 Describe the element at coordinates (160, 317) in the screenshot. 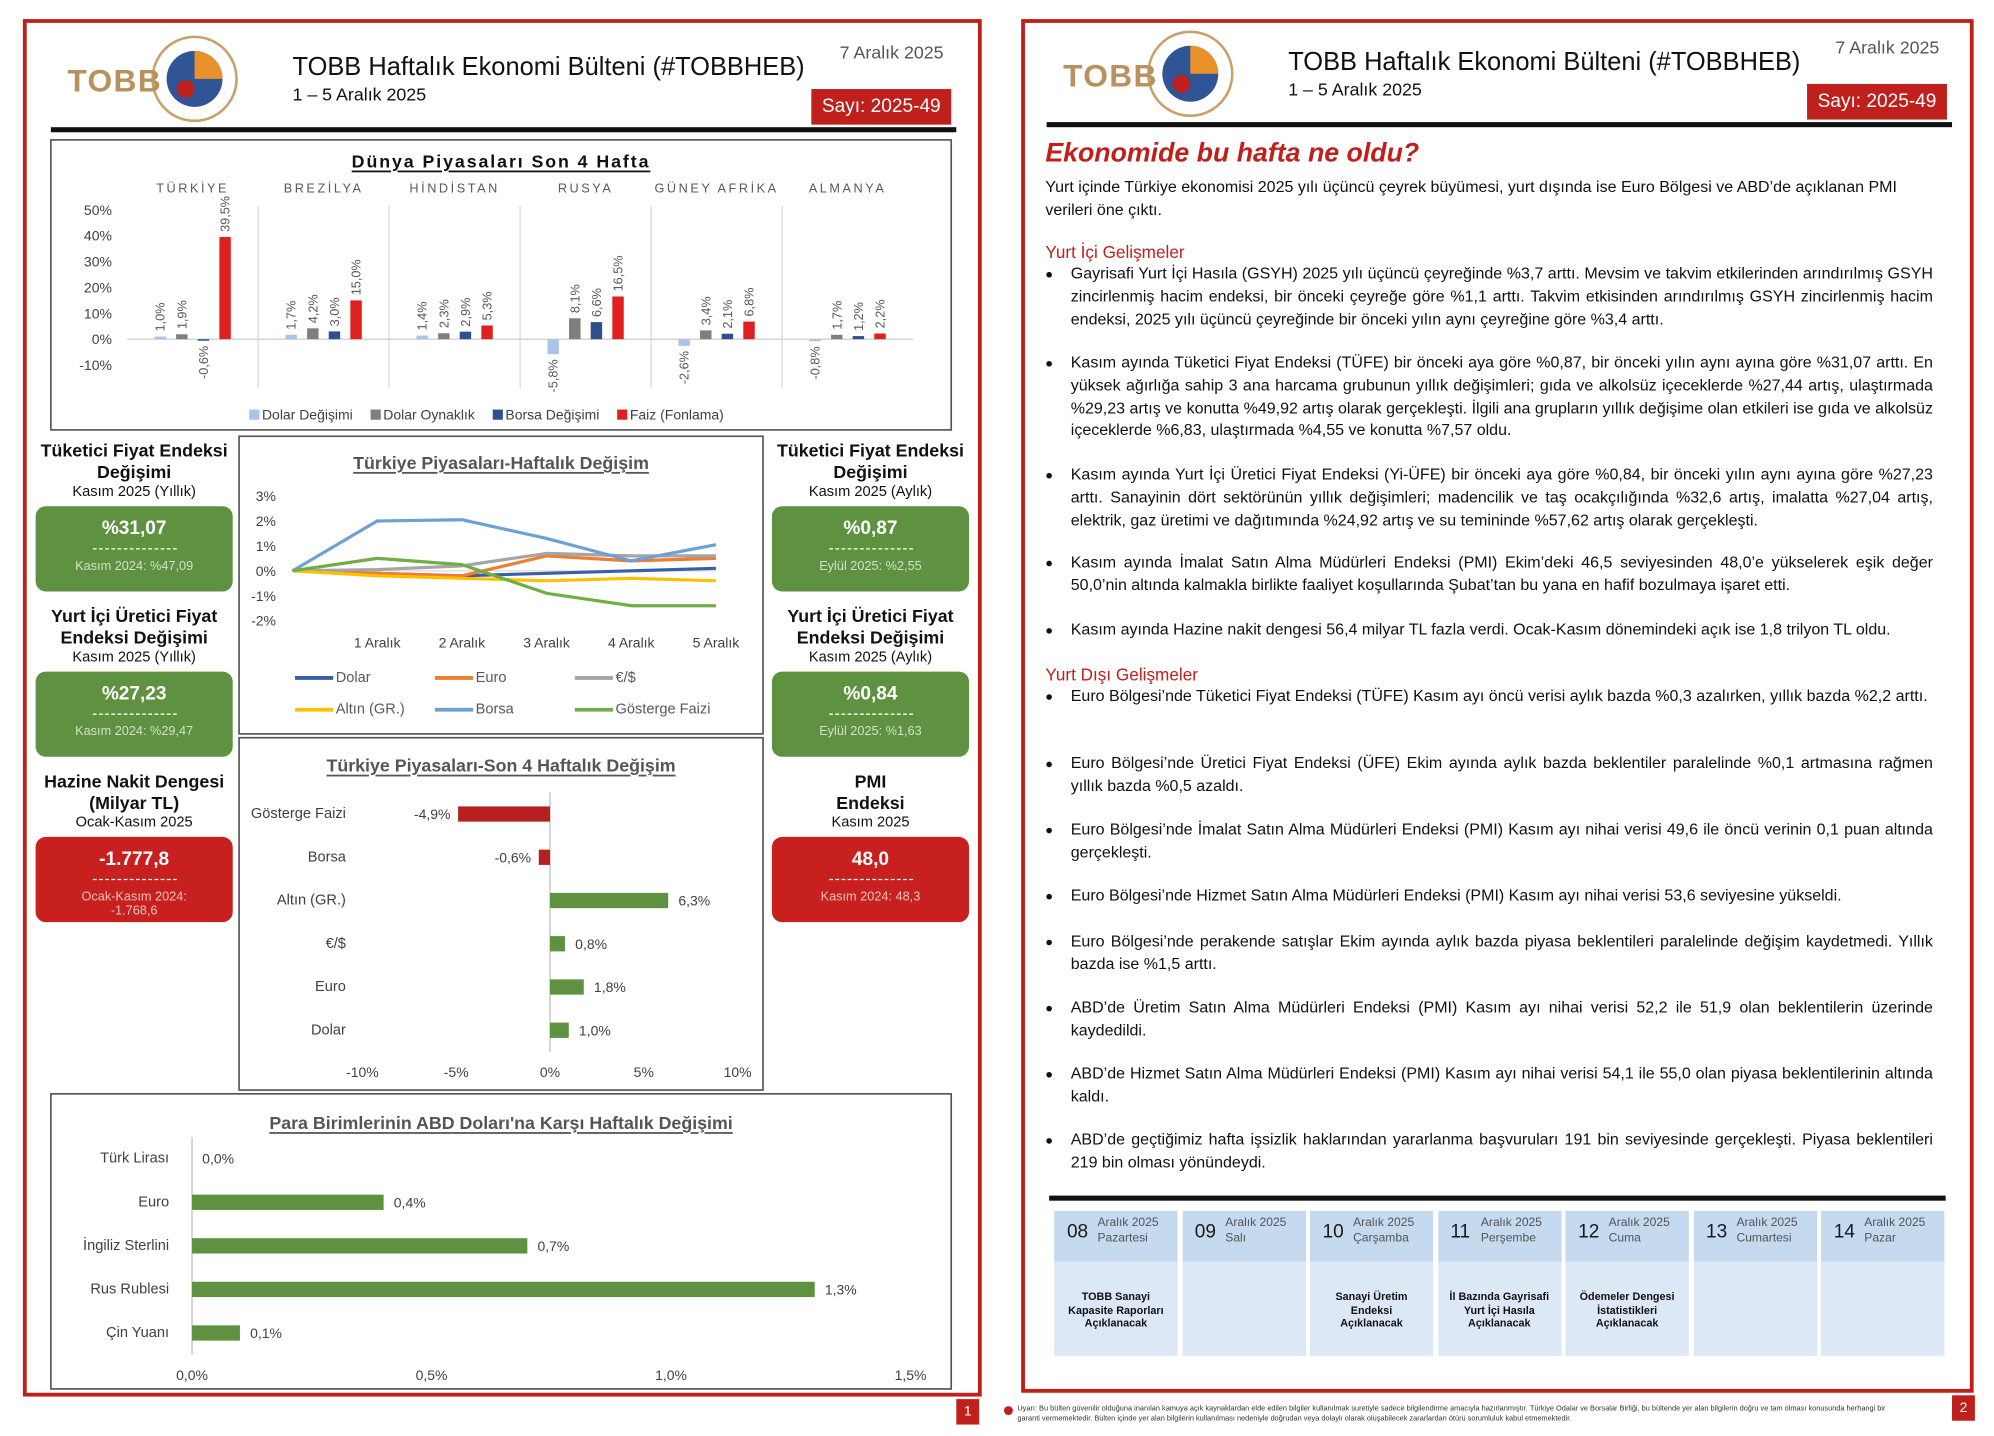

I see `value-label: 1,0%` at that location.